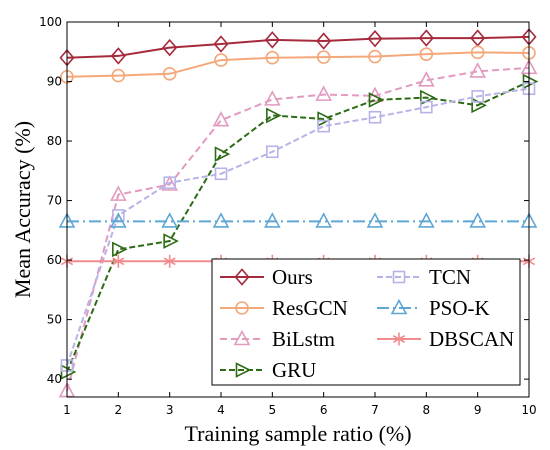  I want to click on x-tick-label: 6, so click(324, 410).